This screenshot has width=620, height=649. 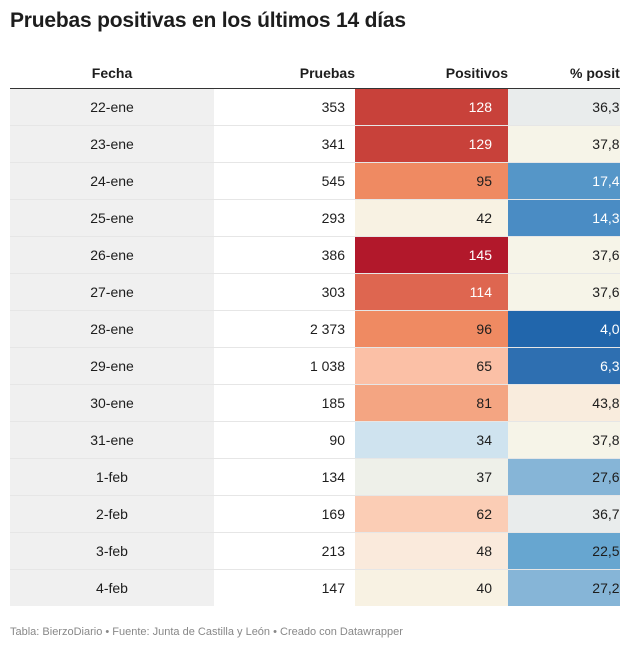 What do you see at coordinates (564, 329) in the screenshot?
I see `cell-pct-positivo: 4,0%` at bounding box center [564, 329].